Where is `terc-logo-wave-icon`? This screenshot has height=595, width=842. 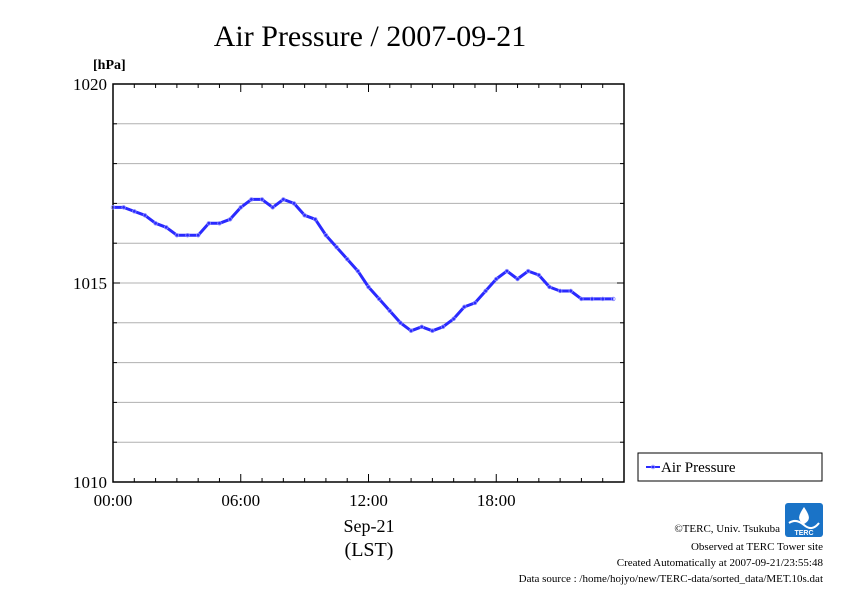
terc-logo-wave-icon is located at coordinates (804, 524).